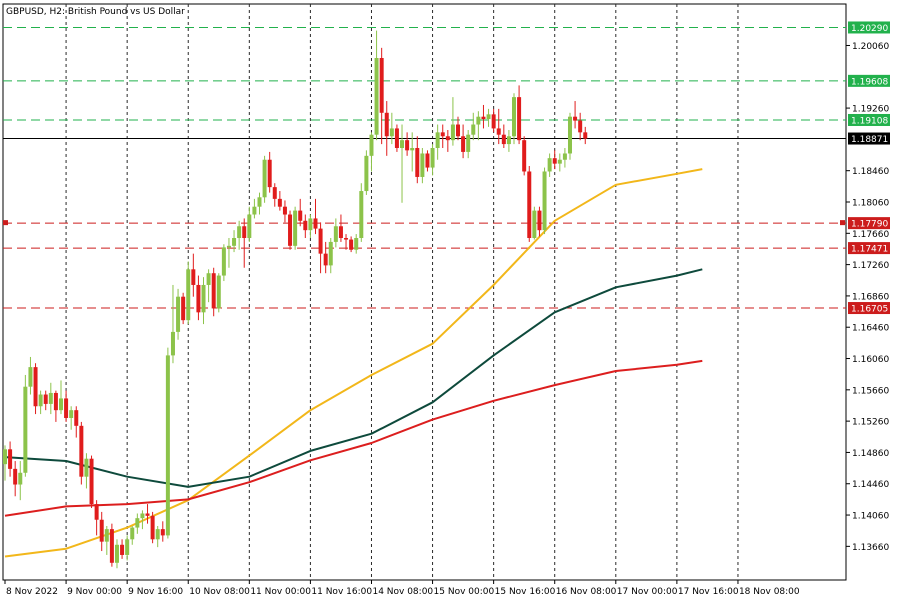  Describe the element at coordinates (870, 391) in the screenshot. I see `y-tick-label: 1.15660` at that location.